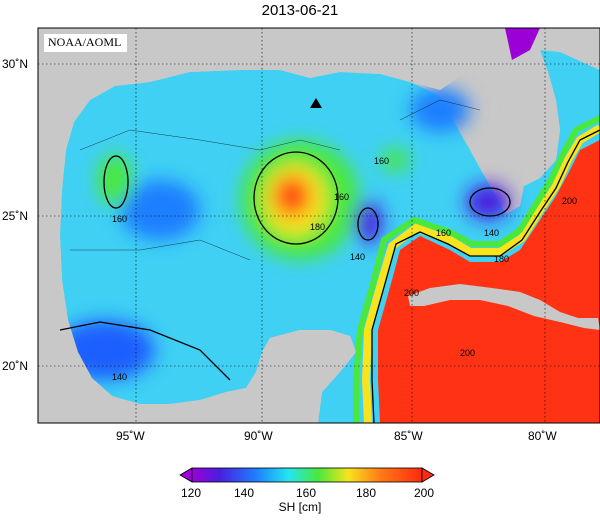 The width and height of the screenshot is (600, 523). Describe the element at coordinates (300, 507) in the screenshot. I see `units-label: SH [cm]` at that location.